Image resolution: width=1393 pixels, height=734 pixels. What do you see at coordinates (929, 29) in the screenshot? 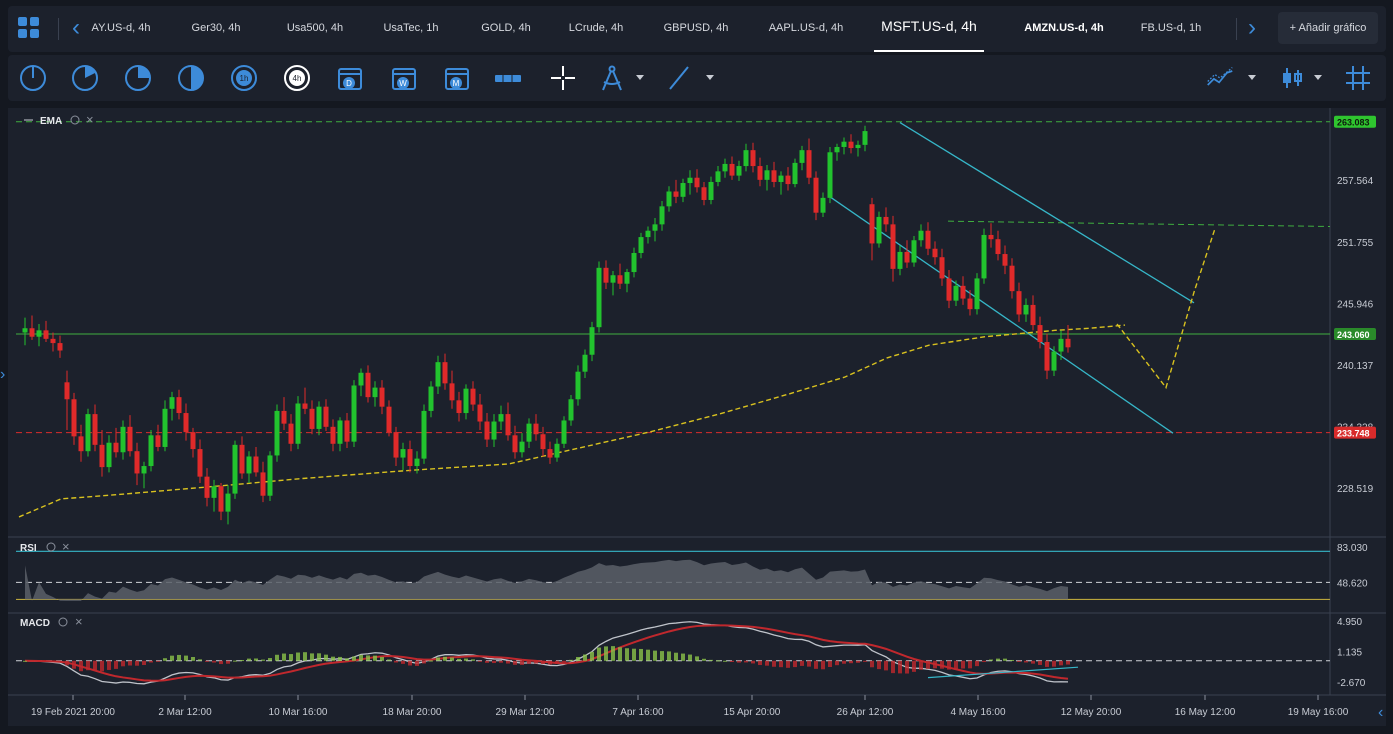
I see `tab-msft-us-d: MSFT.US-d, 4h` at bounding box center [929, 29].